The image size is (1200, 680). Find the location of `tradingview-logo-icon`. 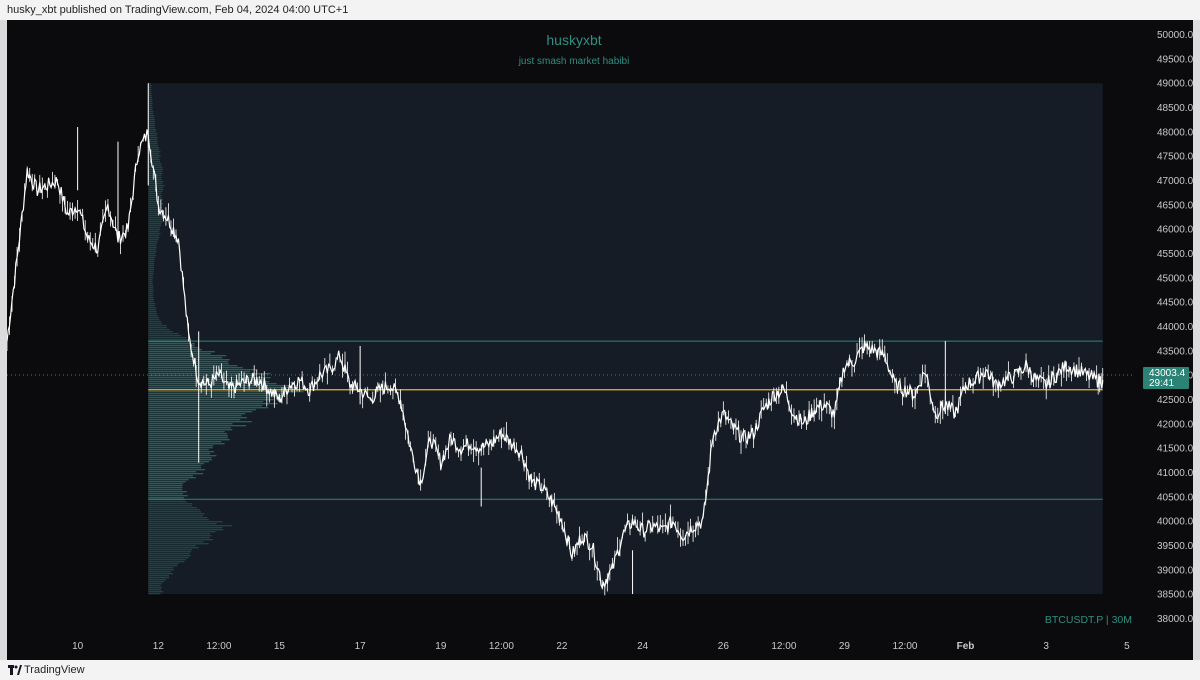

tradingview-logo-icon is located at coordinates (15, 670).